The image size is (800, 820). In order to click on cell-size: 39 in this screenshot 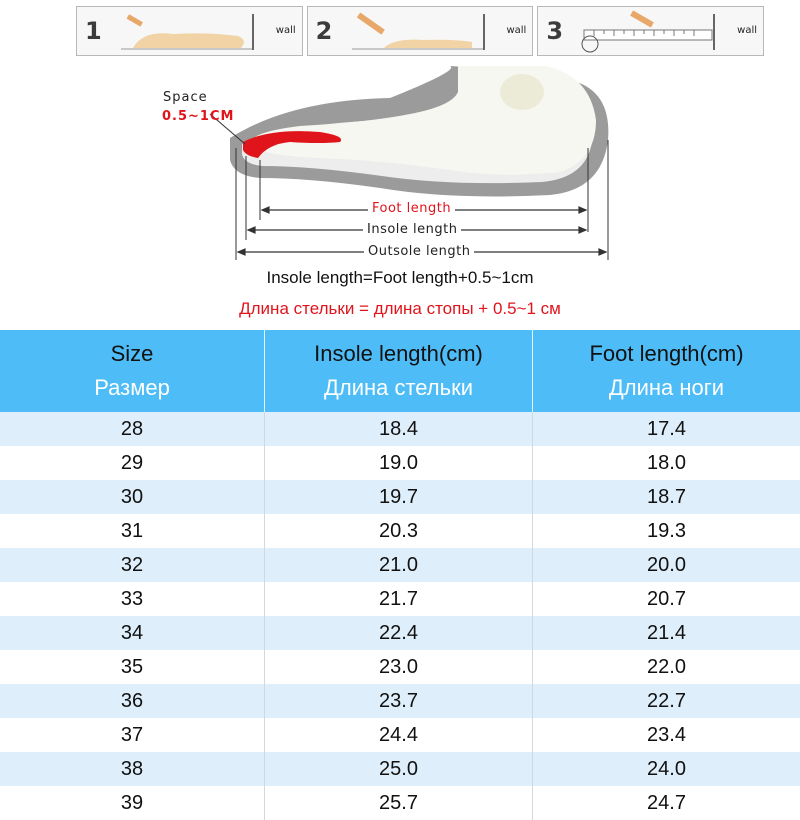, I will do `click(132, 803)`.